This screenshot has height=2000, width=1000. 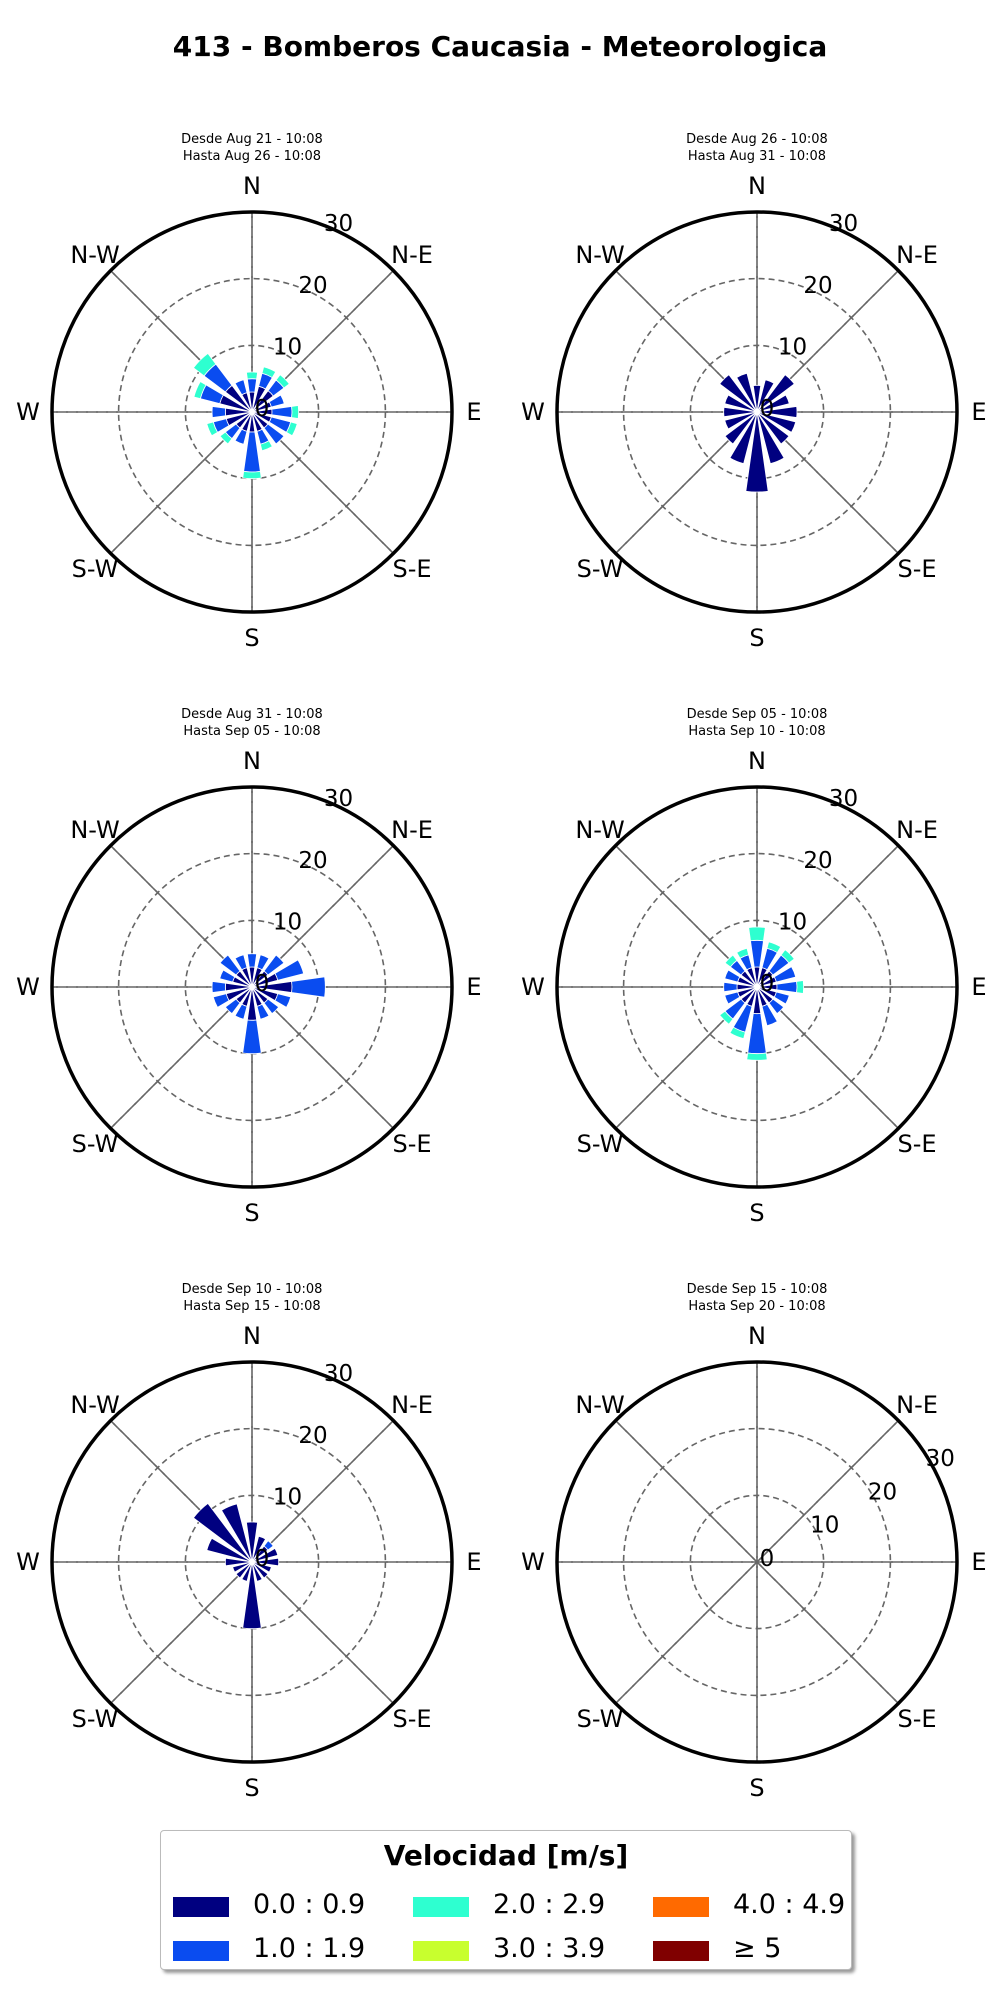 I want to click on figure-title: 413 - Bomberos Caucasia - Meteorologica, so click(x=500, y=46).